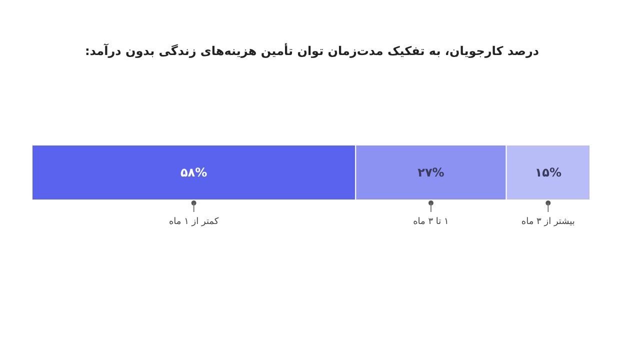 Image resolution: width=624 pixels, height=351 pixels. What do you see at coordinates (194, 173) in the screenshot?
I see `data-label: ۵۸%` at bounding box center [194, 173].